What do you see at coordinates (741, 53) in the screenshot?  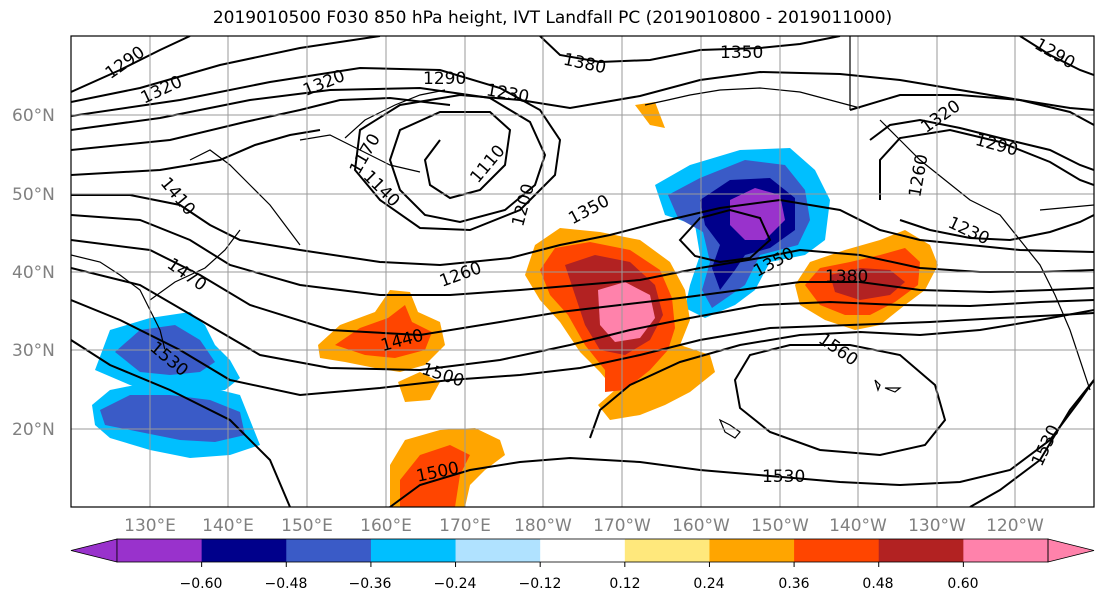 I see `contour-label: 1350` at bounding box center [741, 53].